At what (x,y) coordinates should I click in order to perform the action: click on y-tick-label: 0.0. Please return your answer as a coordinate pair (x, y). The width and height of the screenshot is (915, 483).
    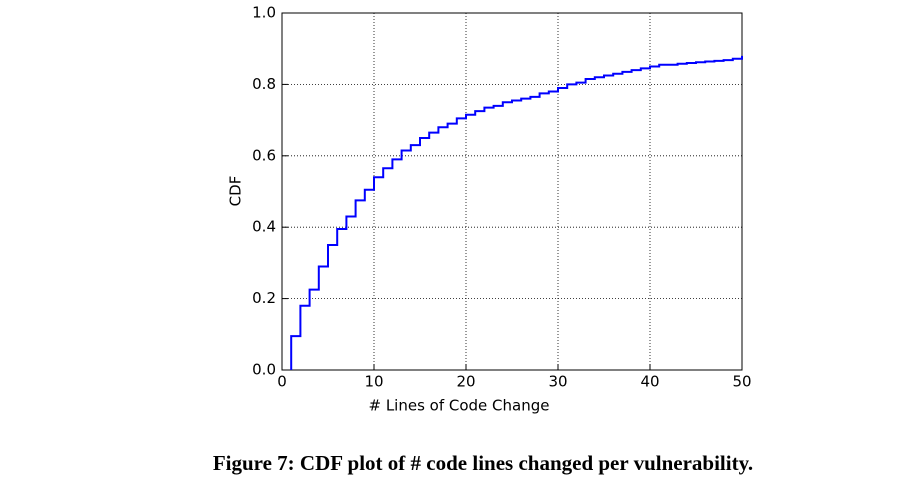
    Looking at the image, I should click on (264, 370).